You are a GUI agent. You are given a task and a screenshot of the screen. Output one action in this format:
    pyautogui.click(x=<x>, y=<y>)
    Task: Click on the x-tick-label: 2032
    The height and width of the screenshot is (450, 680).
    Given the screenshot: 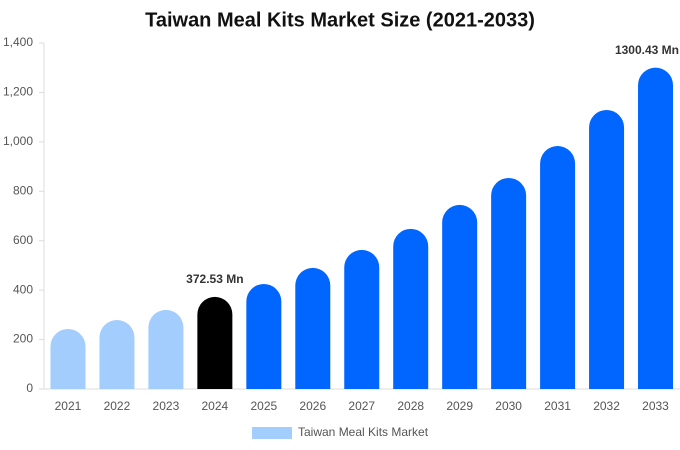 What is the action you would take?
    pyautogui.click(x=606, y=406)
    